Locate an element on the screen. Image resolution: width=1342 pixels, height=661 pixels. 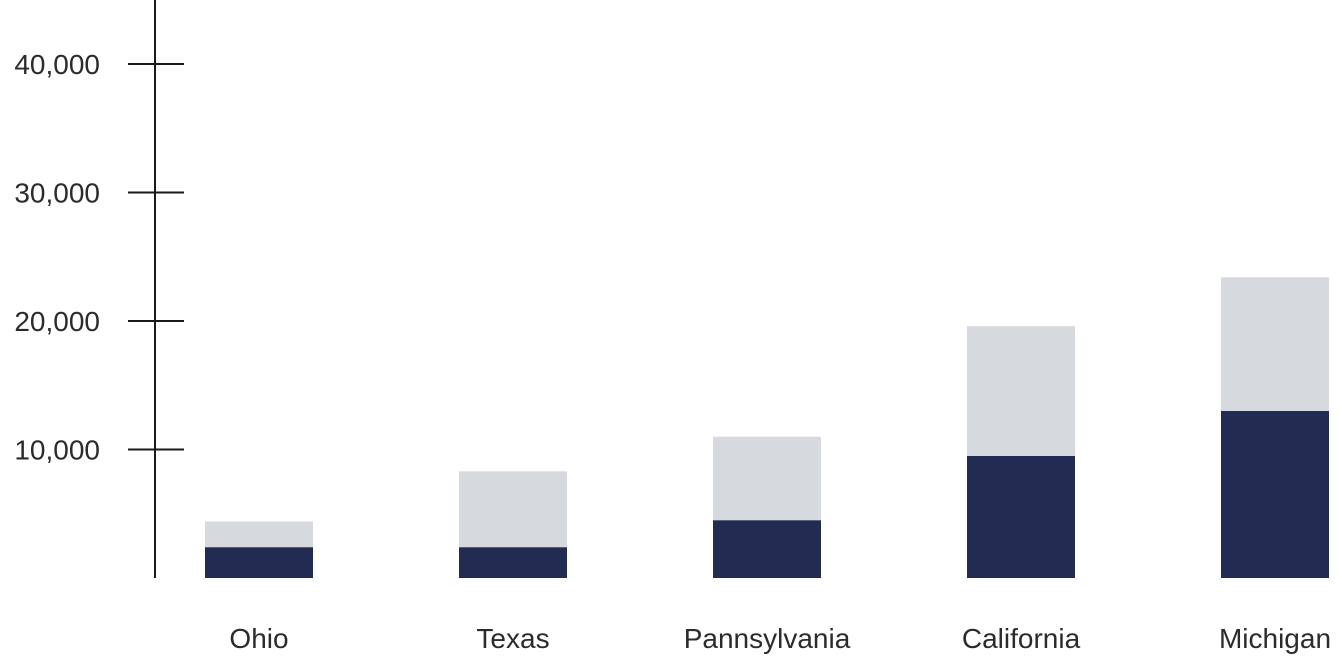
x-tick-label-pannsylvania: Pannsylvania is located at coordinates (767, 638).